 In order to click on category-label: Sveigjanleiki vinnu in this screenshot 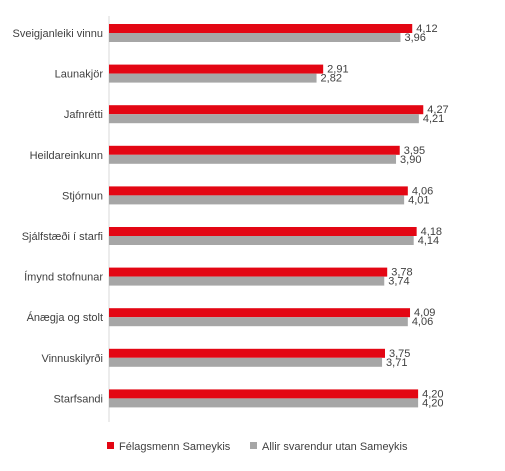, I will do `click(58, 34)`.